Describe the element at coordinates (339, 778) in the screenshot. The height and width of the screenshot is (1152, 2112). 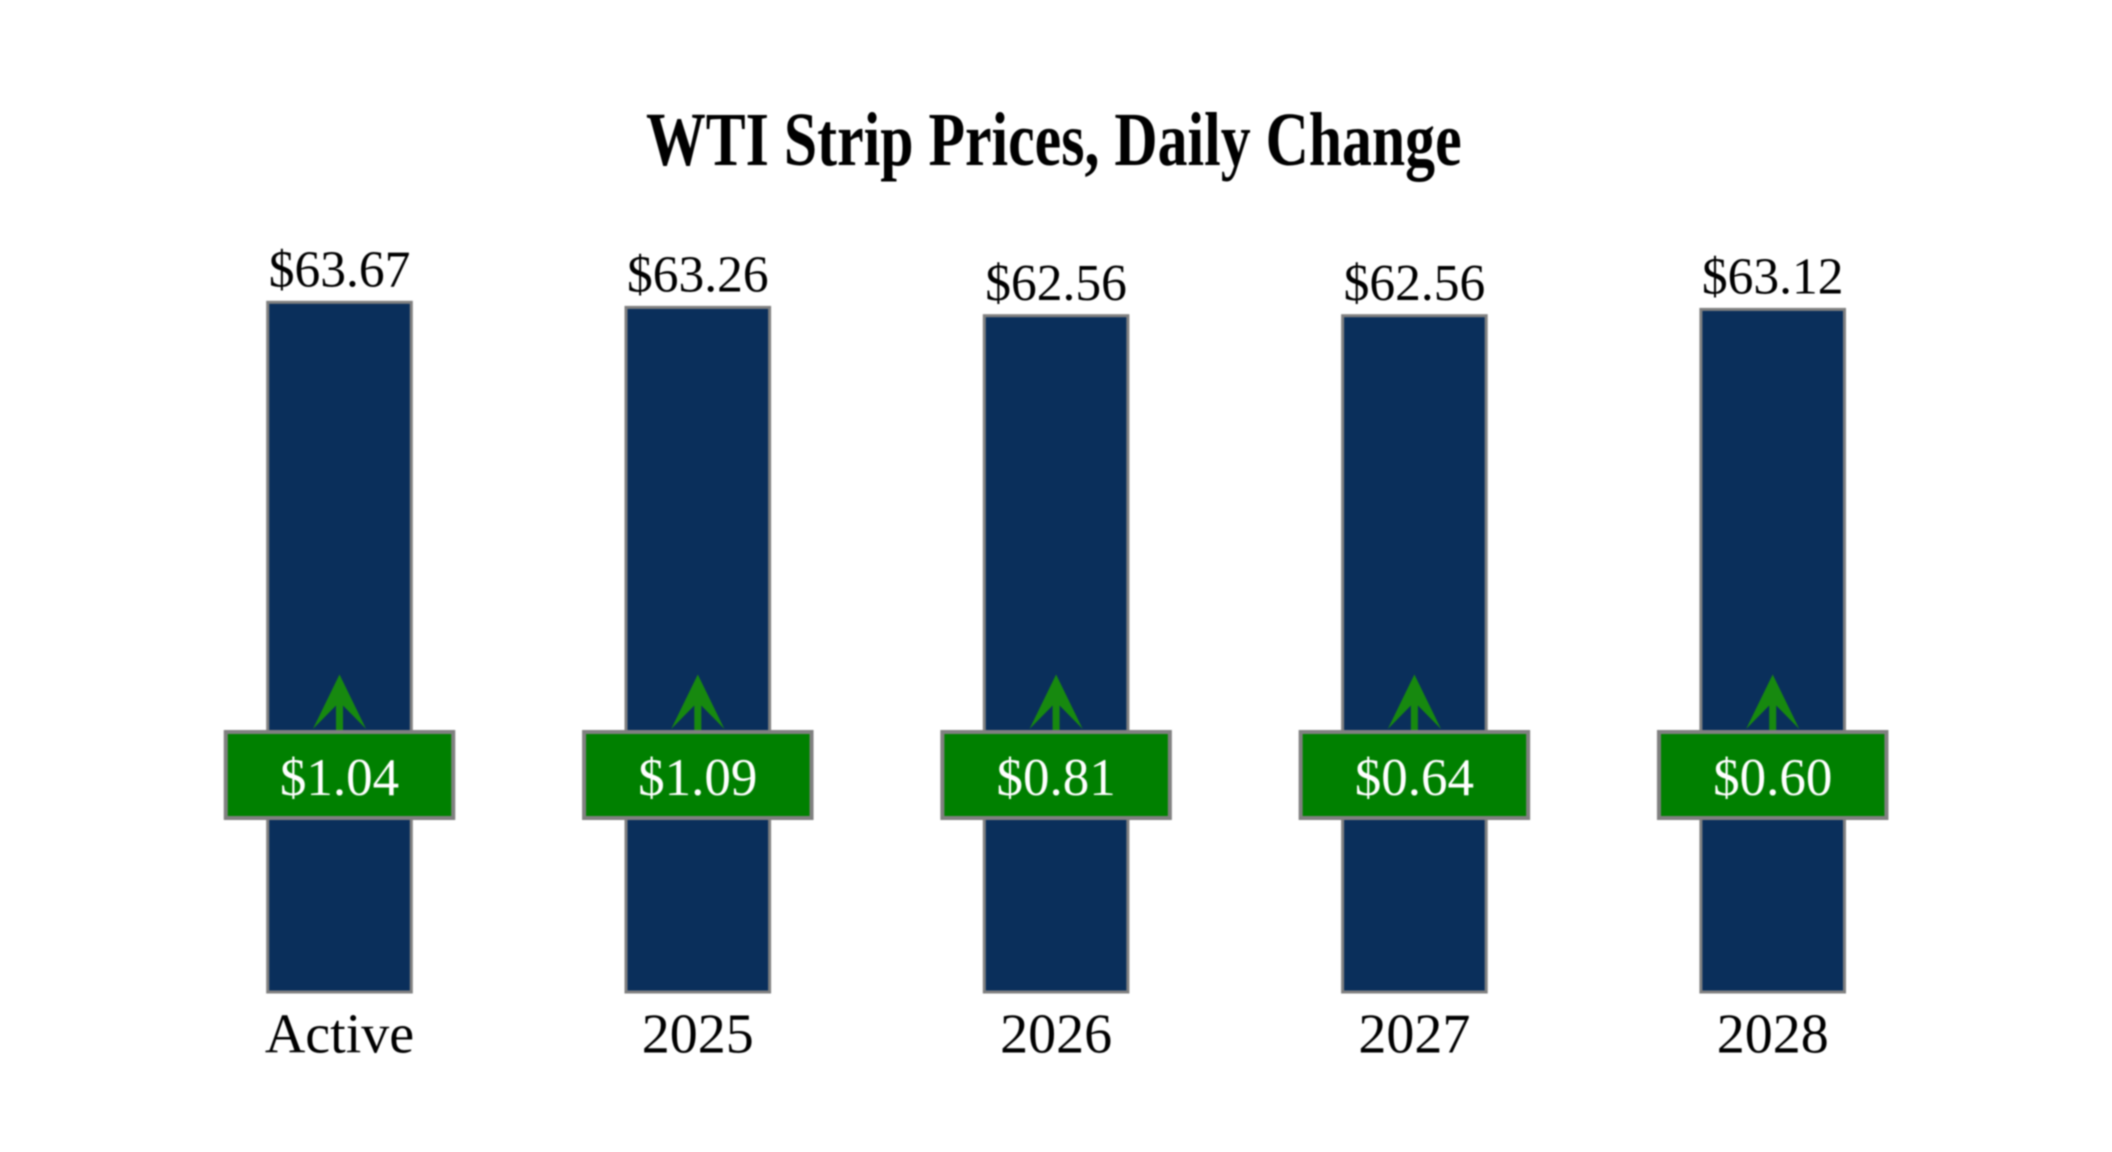
I see `svg-text: $1.04` at that location.